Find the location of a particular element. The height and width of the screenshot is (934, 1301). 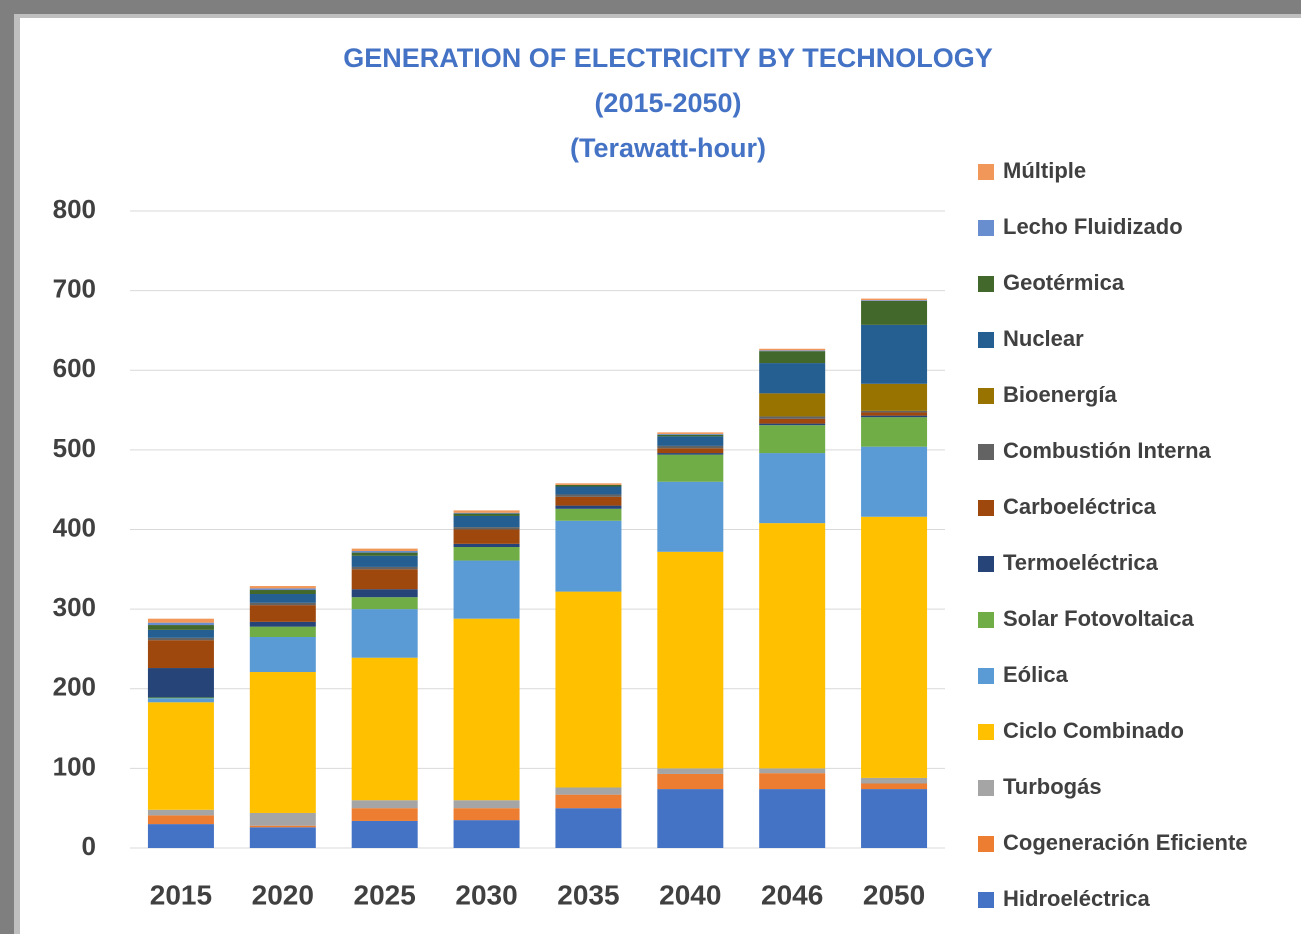

x-tick-label: 2035 is located at coordinates (588, 894).